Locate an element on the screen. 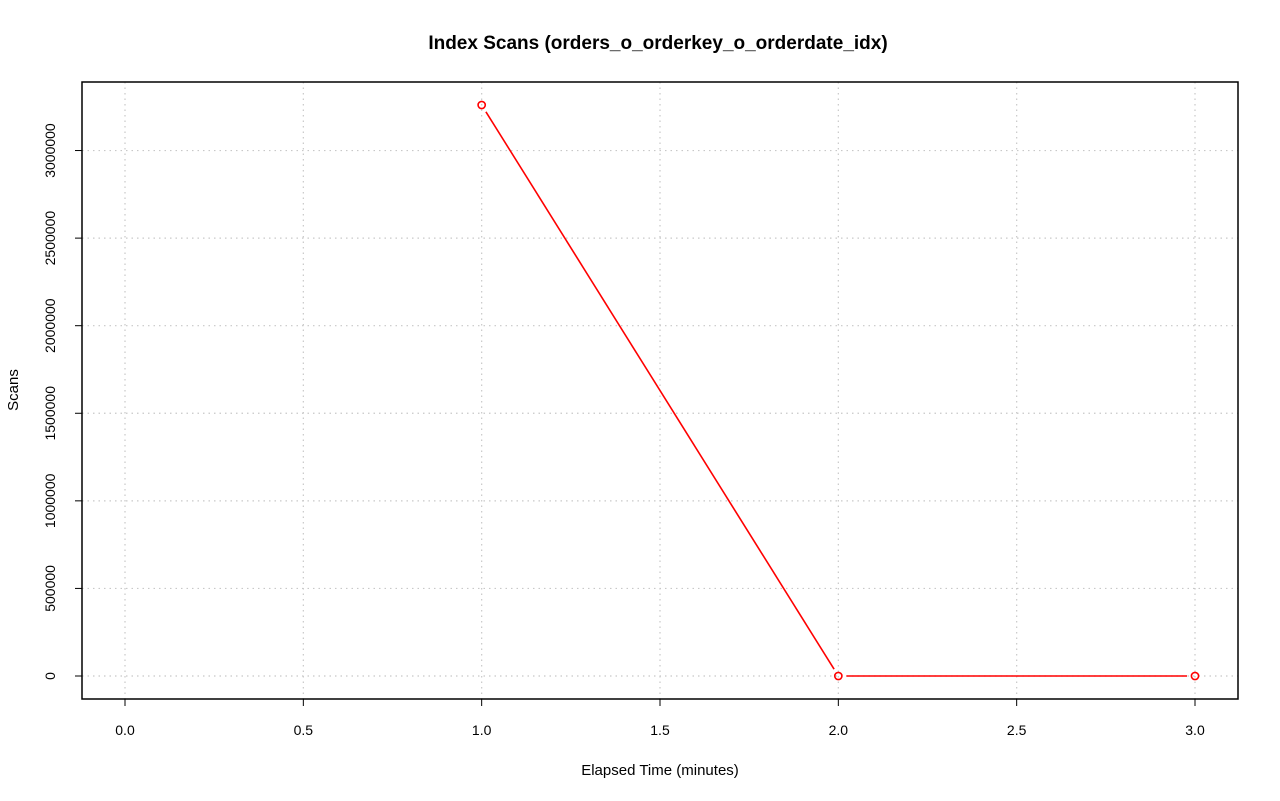  y-tick-label: 3000000 is located at coordinates (50, 150).